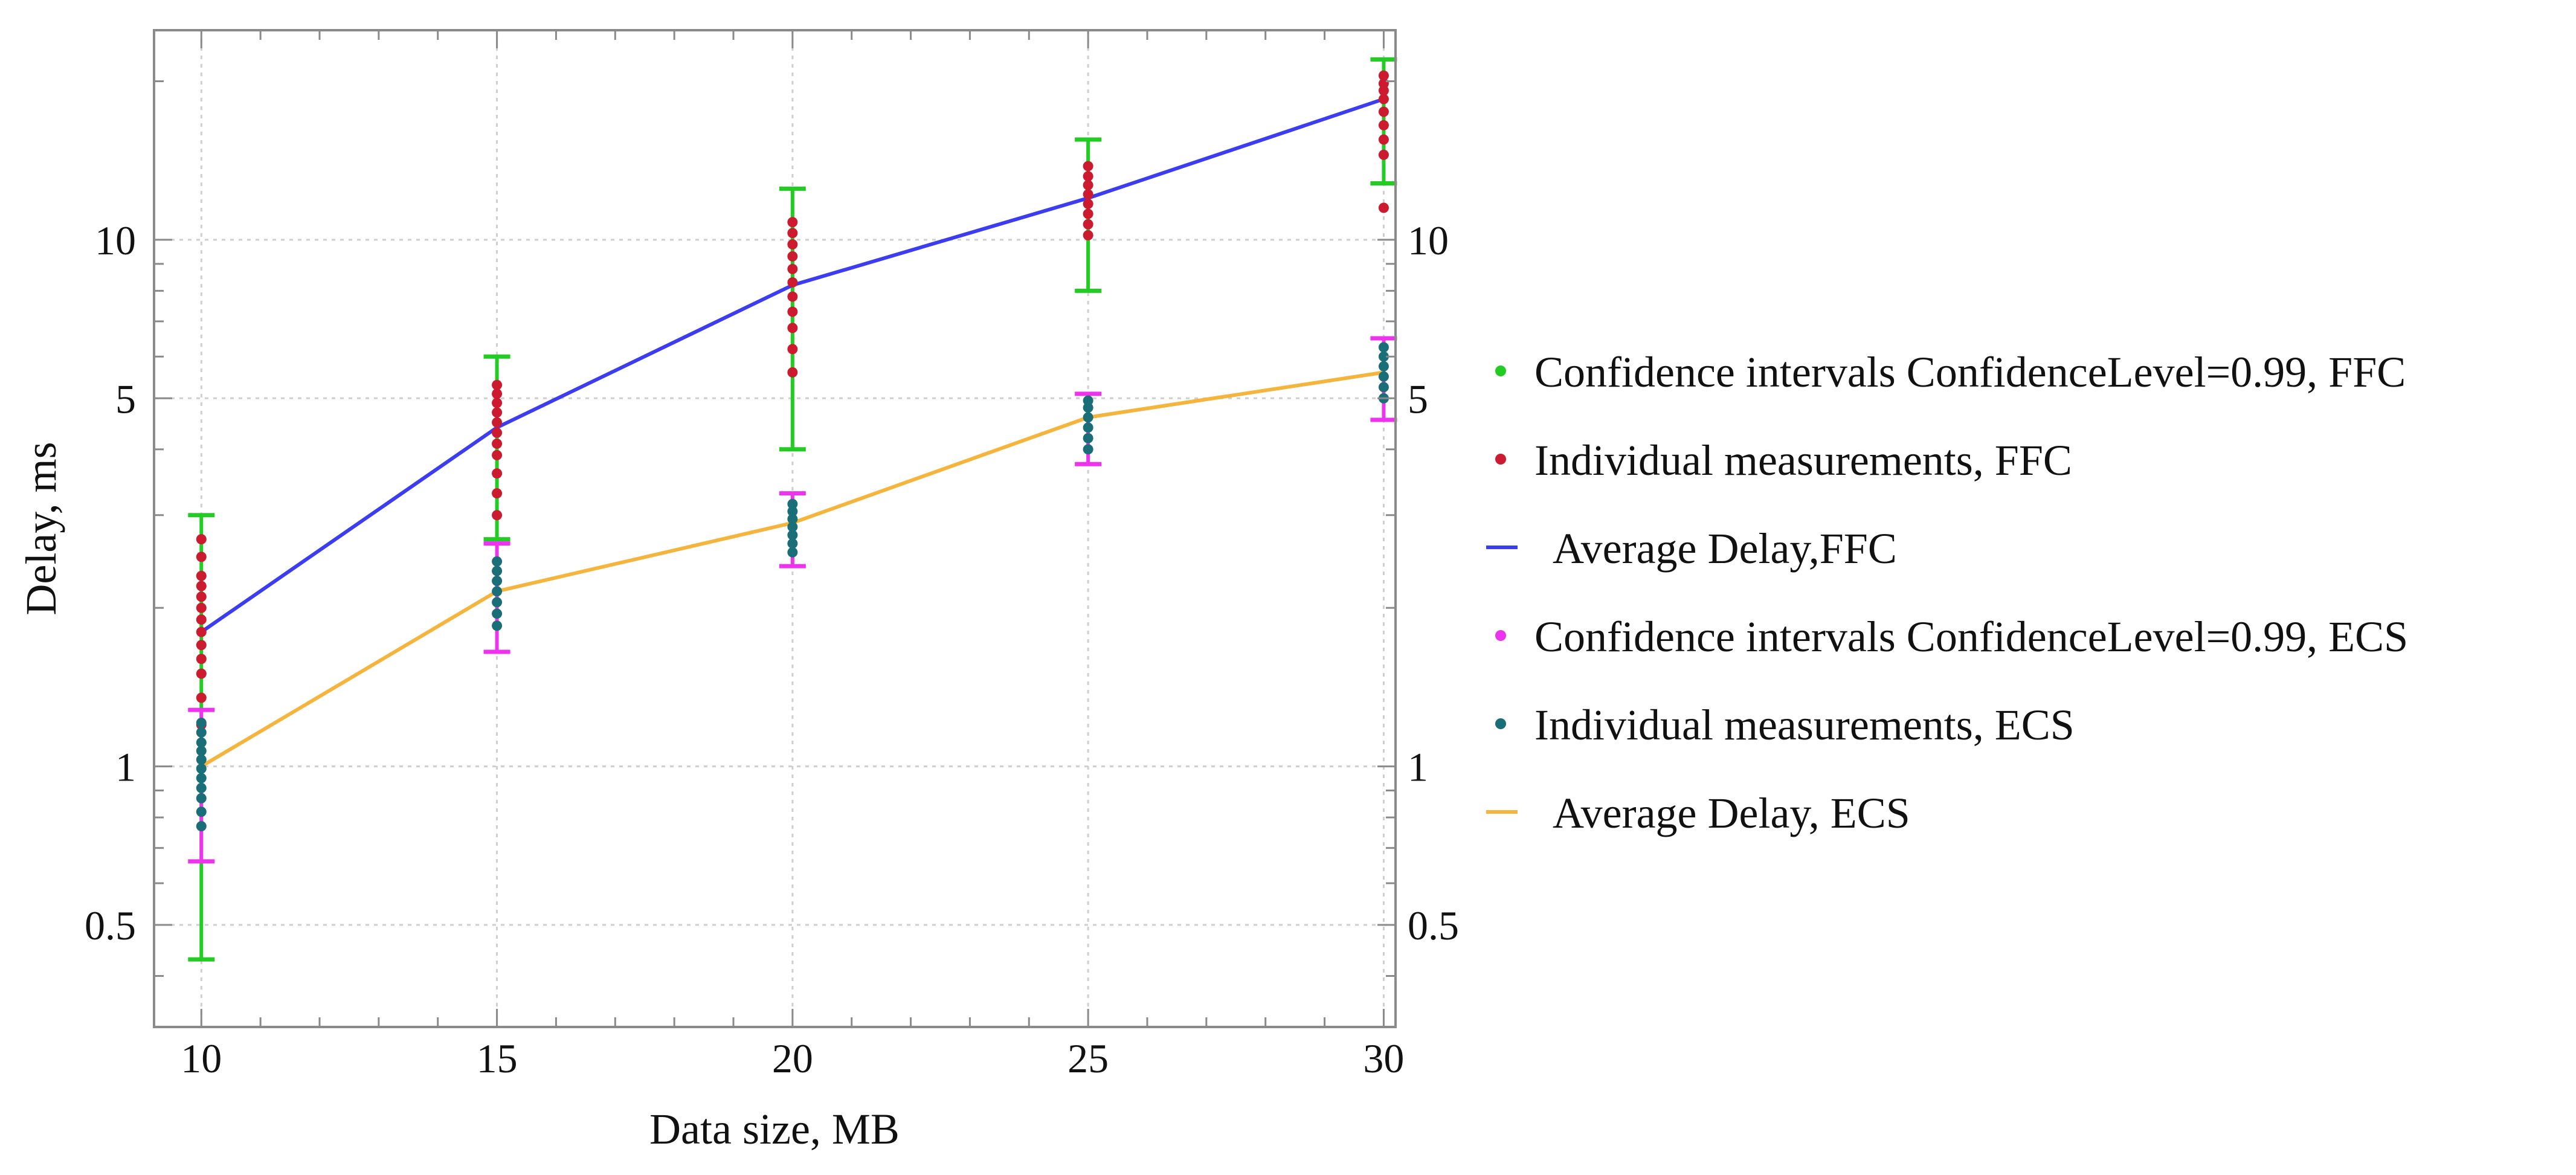 This screenshot has width=2576, height=1175. What do you see at coordinates (1803, 460) in the screenshot?
I see `legend-label: Individual measurements, FFC` at bounding box center [1803, 460].